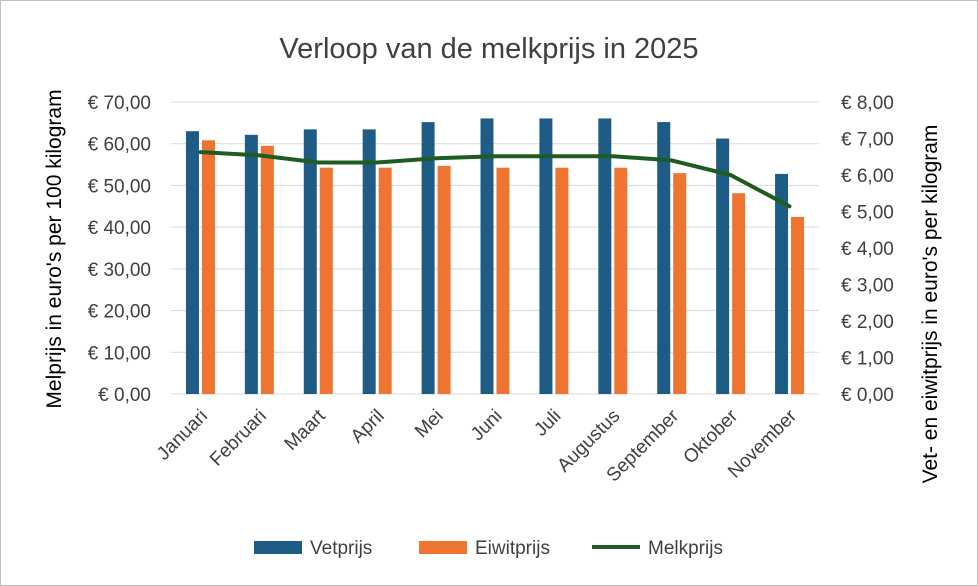  I want to click on legend-swatch-eiwitprijs, so click(443, 547).